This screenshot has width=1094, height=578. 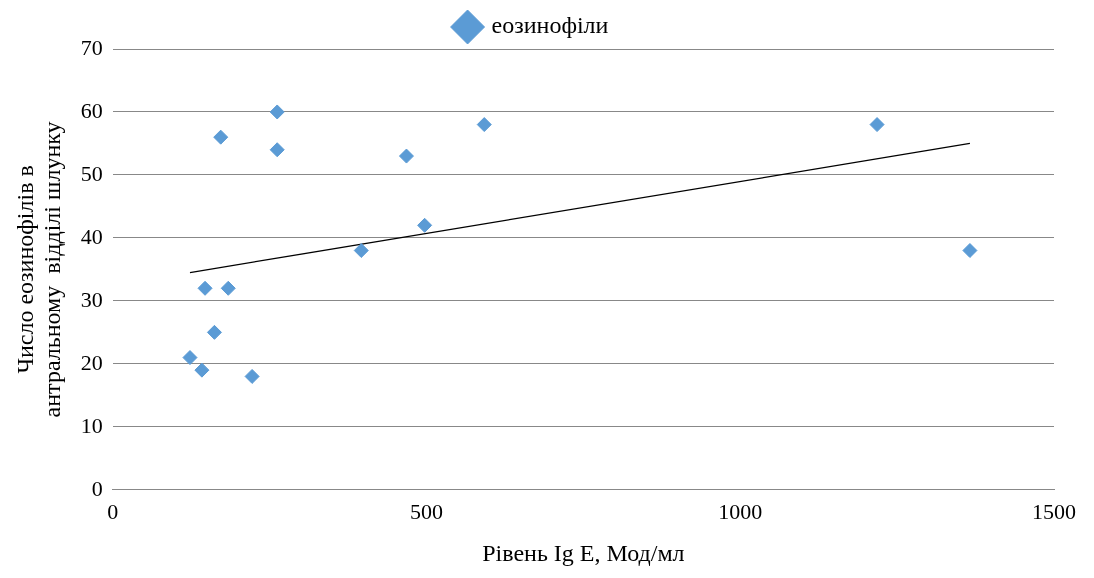 What do you see at coordinates (113, 511) in the screenshot?
I see `x-tick-label: 0` at bounding box center [113, 511].